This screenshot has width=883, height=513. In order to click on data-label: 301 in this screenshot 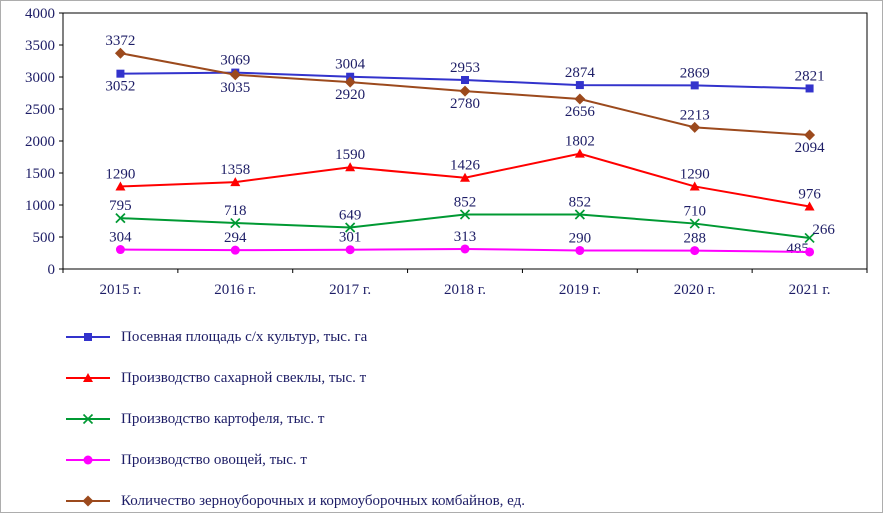, I will do `click(350, 238)`.